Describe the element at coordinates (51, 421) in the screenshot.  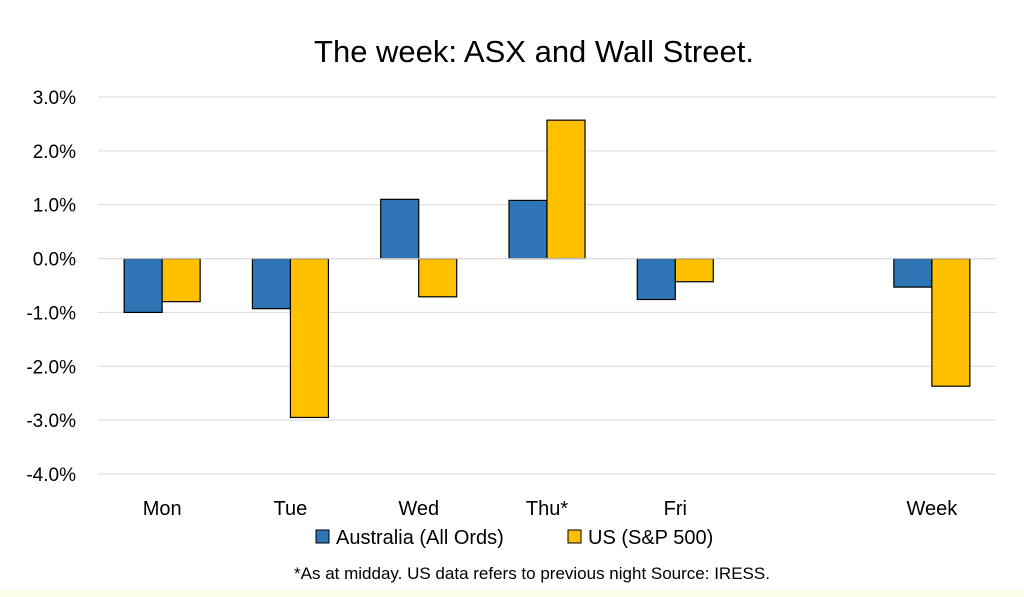
I see `y-tick-label: -3.0%` at that location.